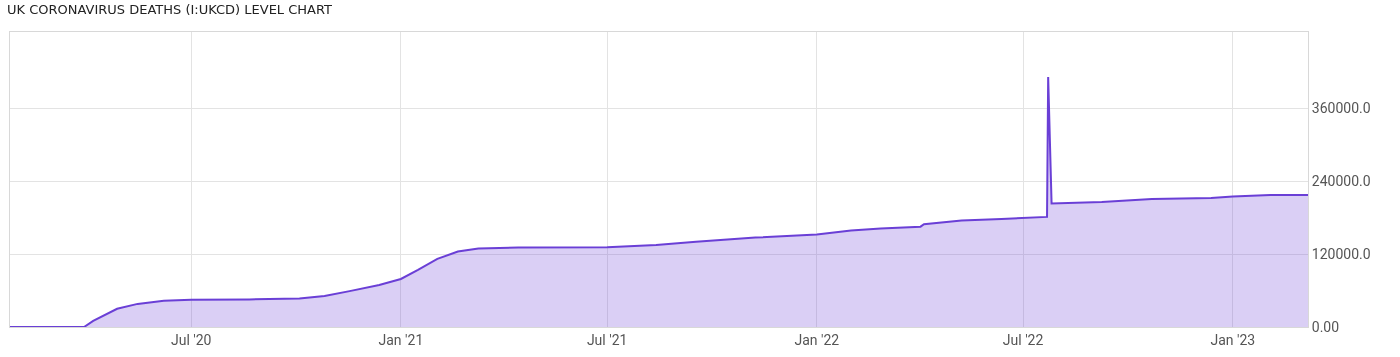 This screenshot has width=1400, height=357. I want to click on chart-title: UK CORONAVIRUS DEATHS (I:UKCD) LEVEL CHART, so click(170, 10).